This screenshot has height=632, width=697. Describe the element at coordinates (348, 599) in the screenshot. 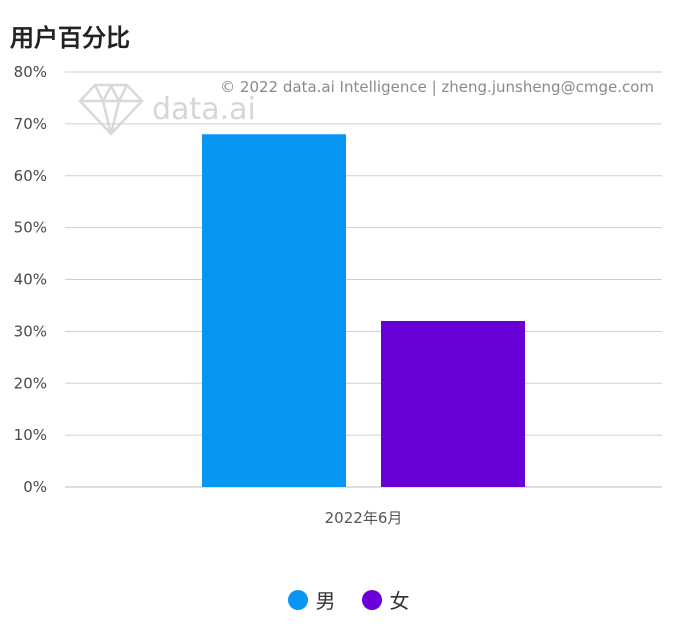

I see `legend: 男女` at that location.